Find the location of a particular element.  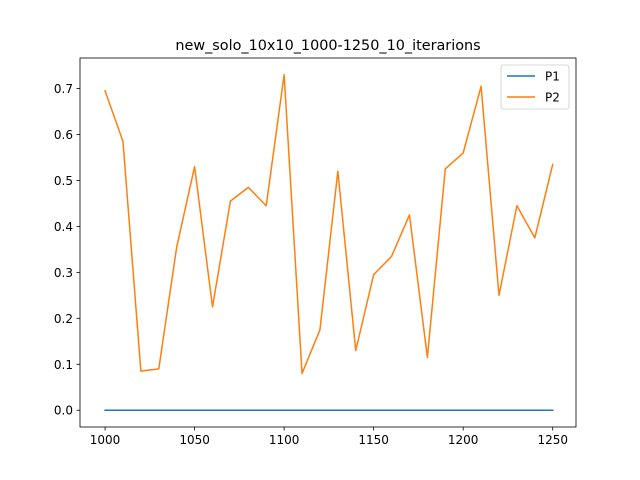

y-tick-label: 0.1 is located at coordinates (63, 365).